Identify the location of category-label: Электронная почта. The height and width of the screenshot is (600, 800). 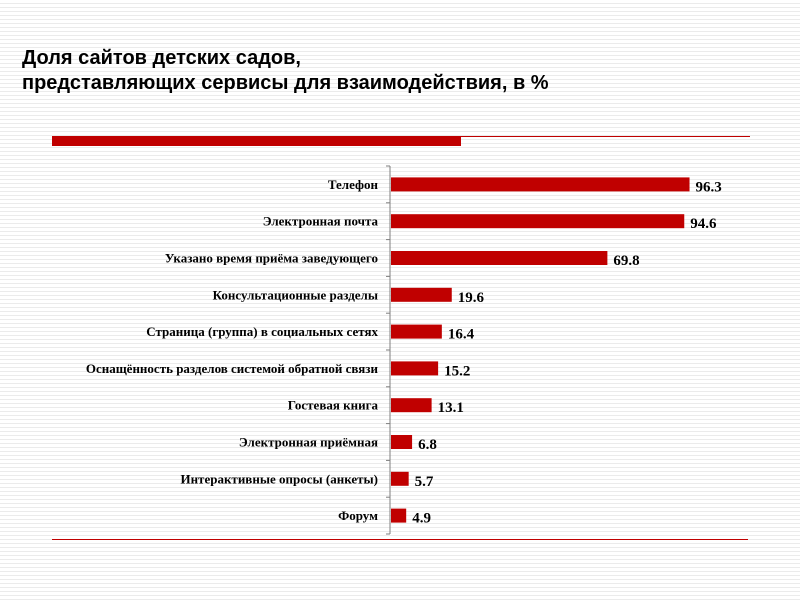
(321, 221).